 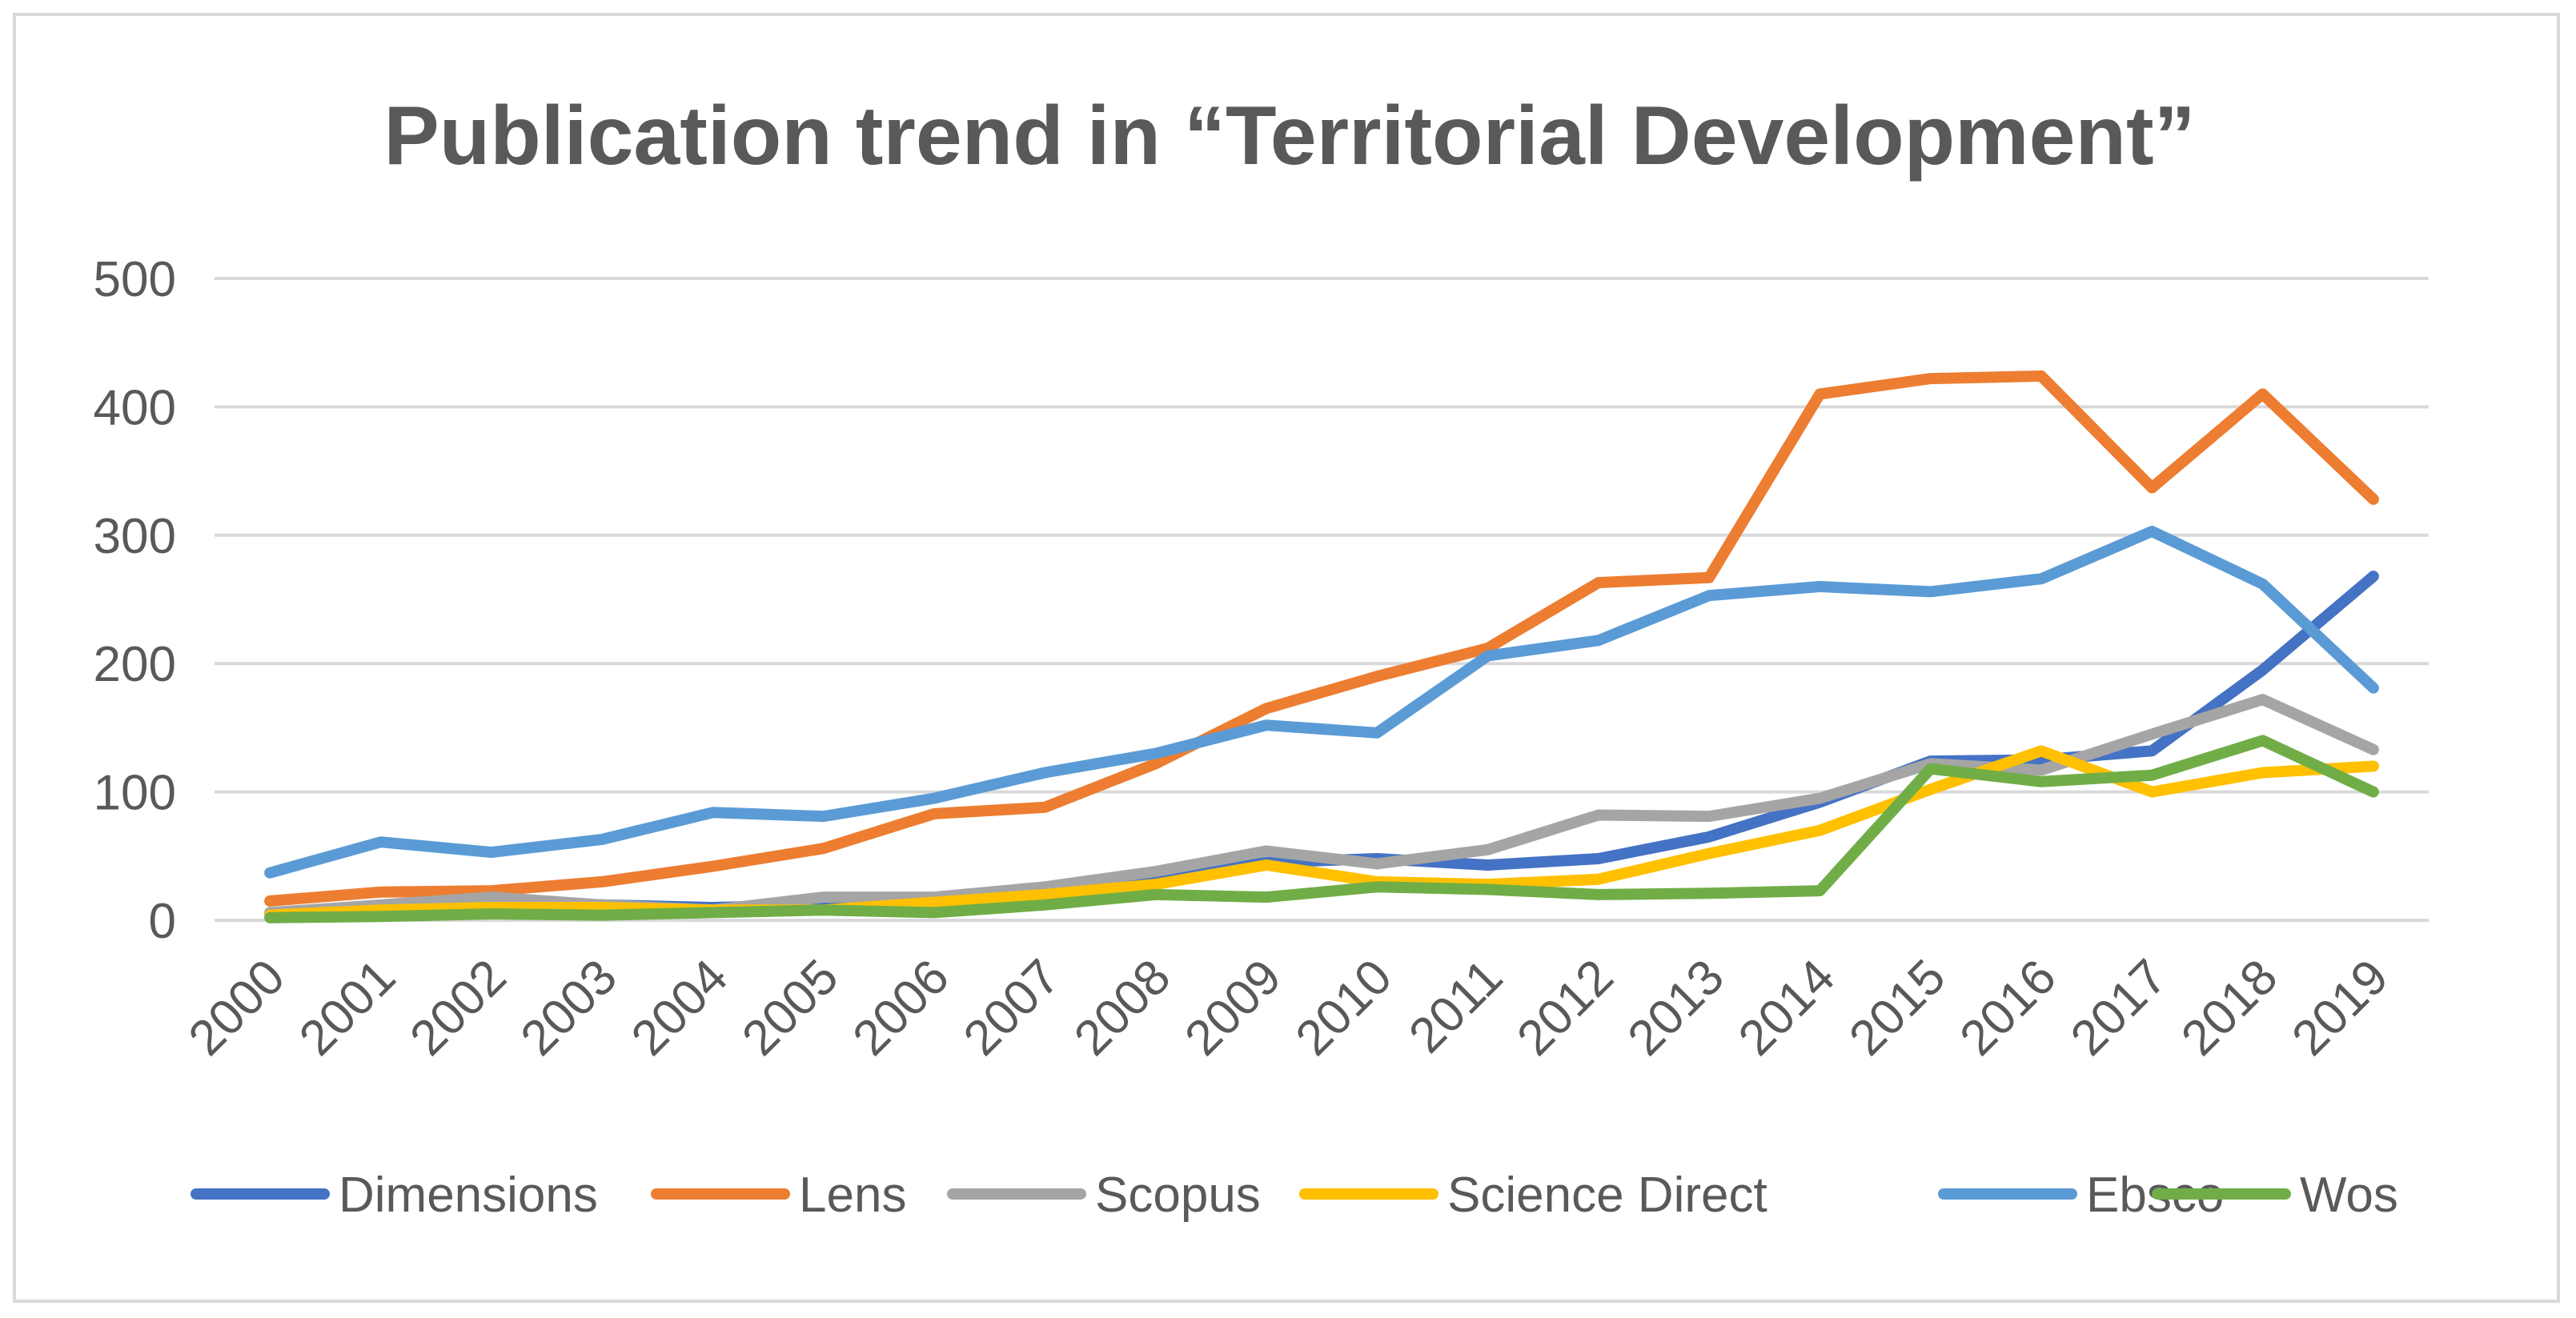 What do you see at coordinates (1565, 1007) in the screenshot?
I see `x-tick-label: 2012` at bounding box center [1565, 1007].